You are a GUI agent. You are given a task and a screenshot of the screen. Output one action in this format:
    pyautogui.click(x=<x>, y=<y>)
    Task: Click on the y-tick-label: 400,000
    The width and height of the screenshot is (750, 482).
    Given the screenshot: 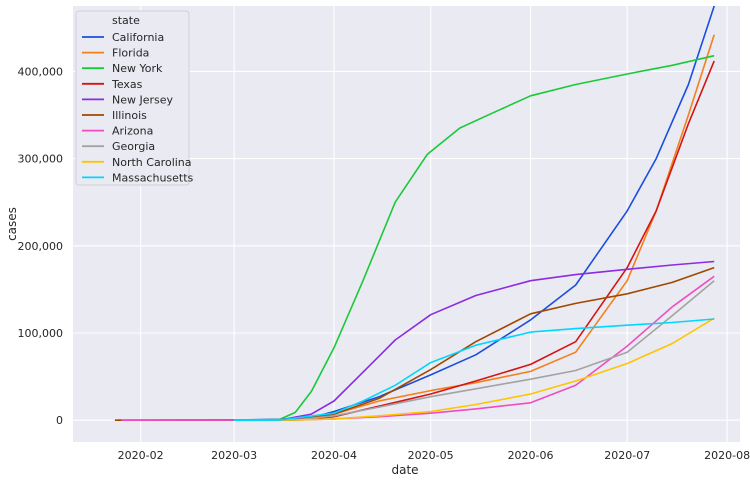 What is the action you would take?
    pyautogui.click(x=41, y=71)
    